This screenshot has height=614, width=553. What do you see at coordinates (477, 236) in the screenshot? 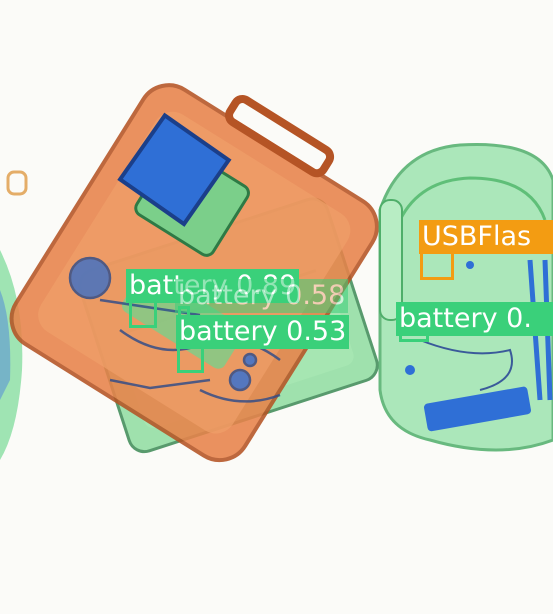
I see `detection-class: USBFlas` at bounding box center [477, 236].